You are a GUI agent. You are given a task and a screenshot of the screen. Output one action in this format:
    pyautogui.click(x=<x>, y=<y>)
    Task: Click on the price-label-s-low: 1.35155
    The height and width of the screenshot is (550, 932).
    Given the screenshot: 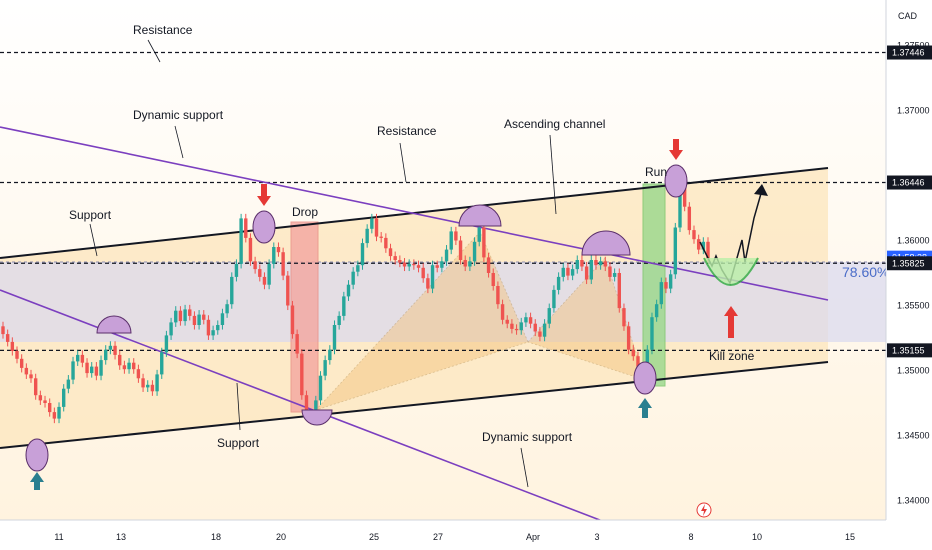 What is the action you would take?
    pyautogui.click(x=908, y=350)
    